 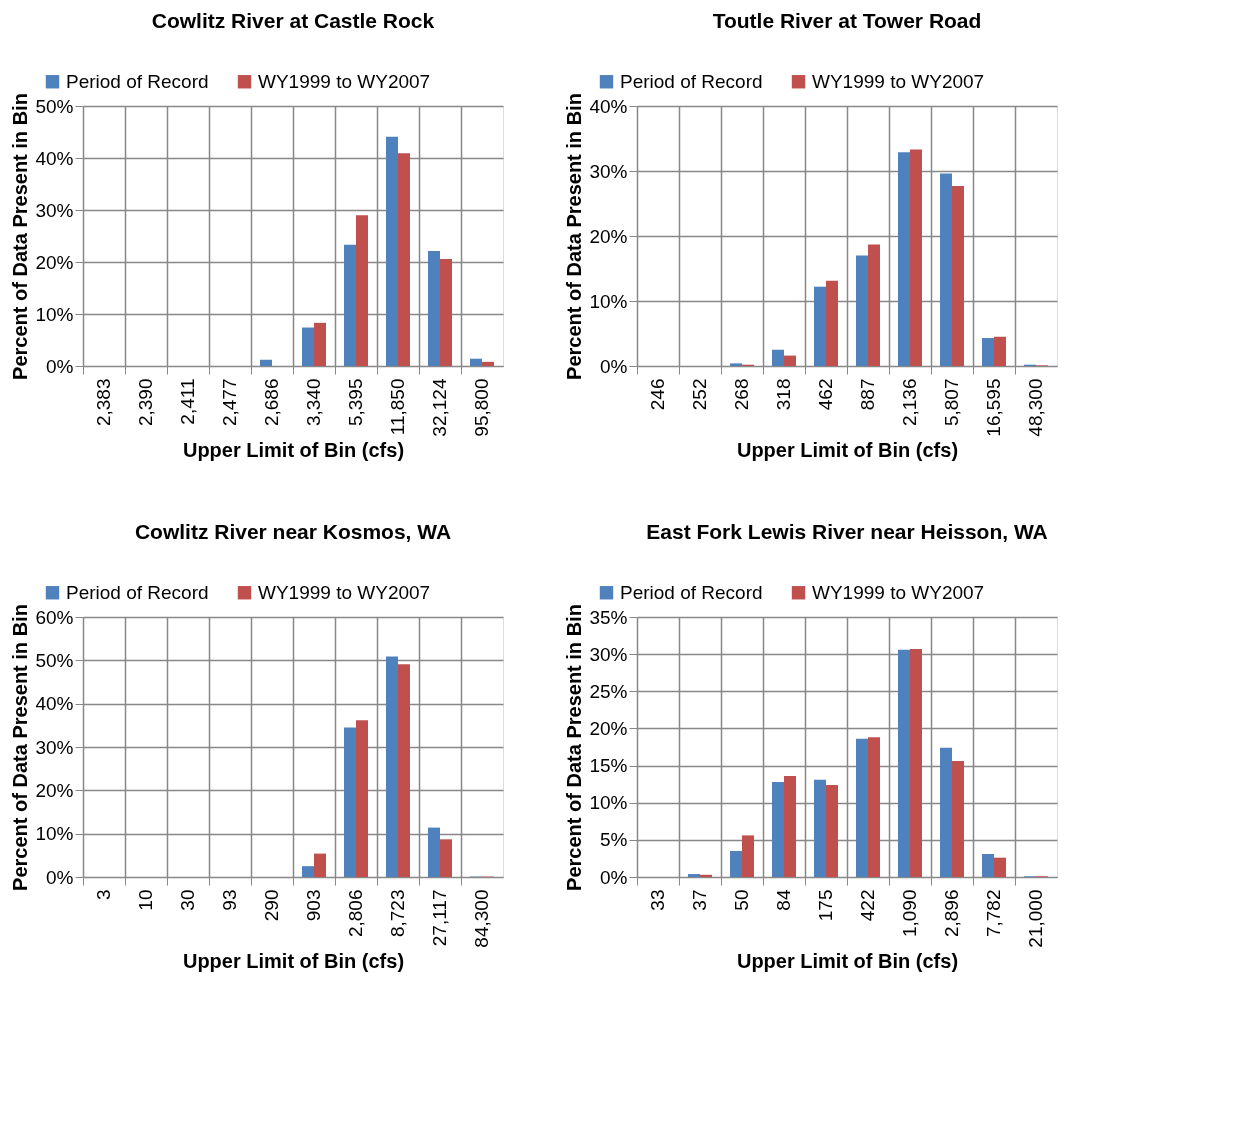 What do you see at coordinates (825, 394) in the screenshot?
I see `x-tick-label: 462` at bounding box center [825, 394].